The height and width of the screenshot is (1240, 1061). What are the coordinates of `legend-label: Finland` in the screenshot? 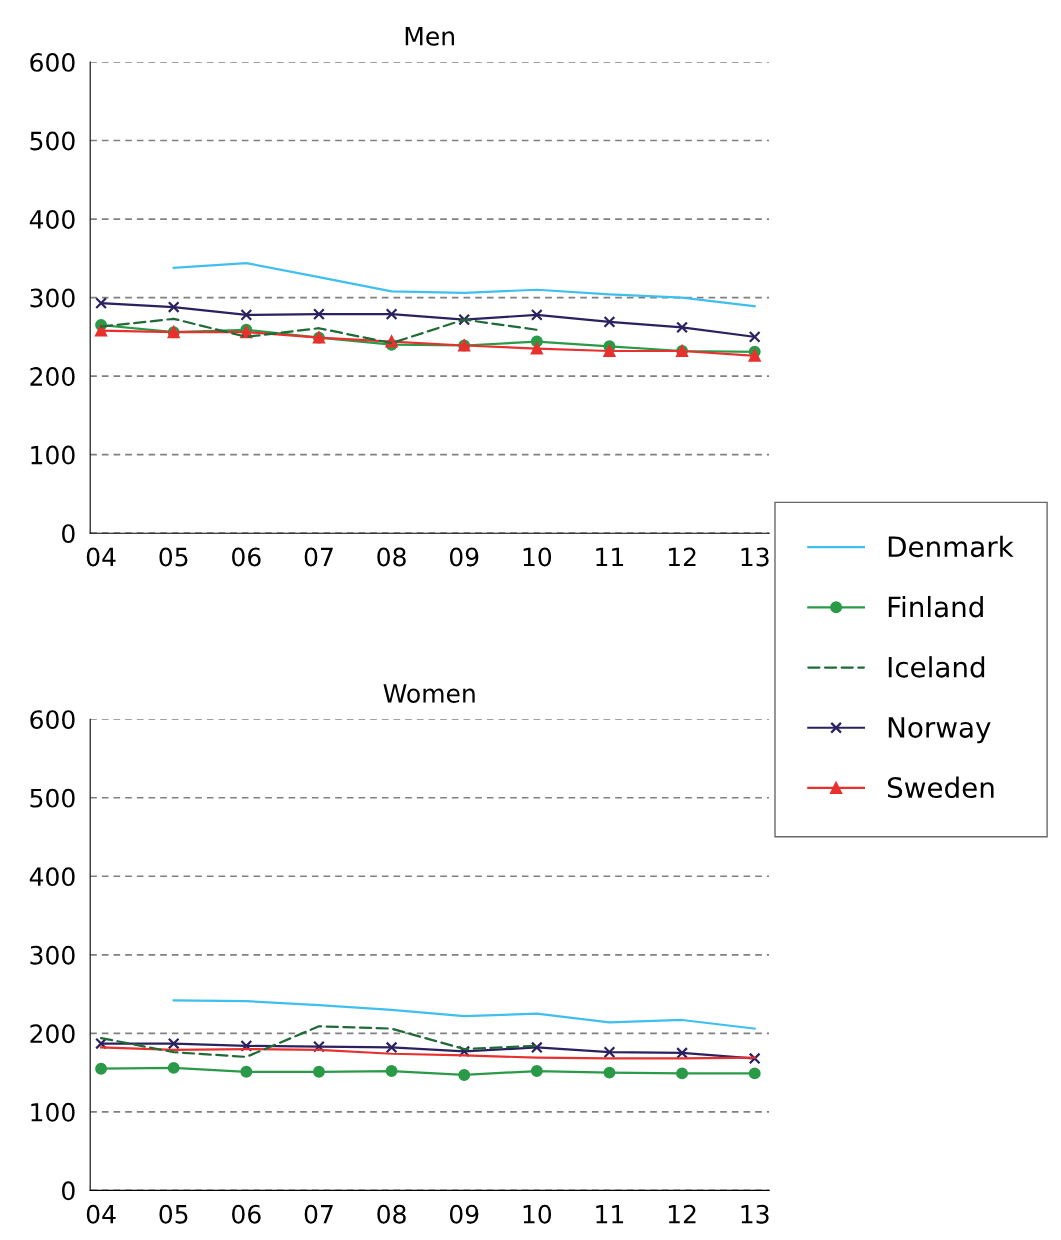 It's located at (935, 606).